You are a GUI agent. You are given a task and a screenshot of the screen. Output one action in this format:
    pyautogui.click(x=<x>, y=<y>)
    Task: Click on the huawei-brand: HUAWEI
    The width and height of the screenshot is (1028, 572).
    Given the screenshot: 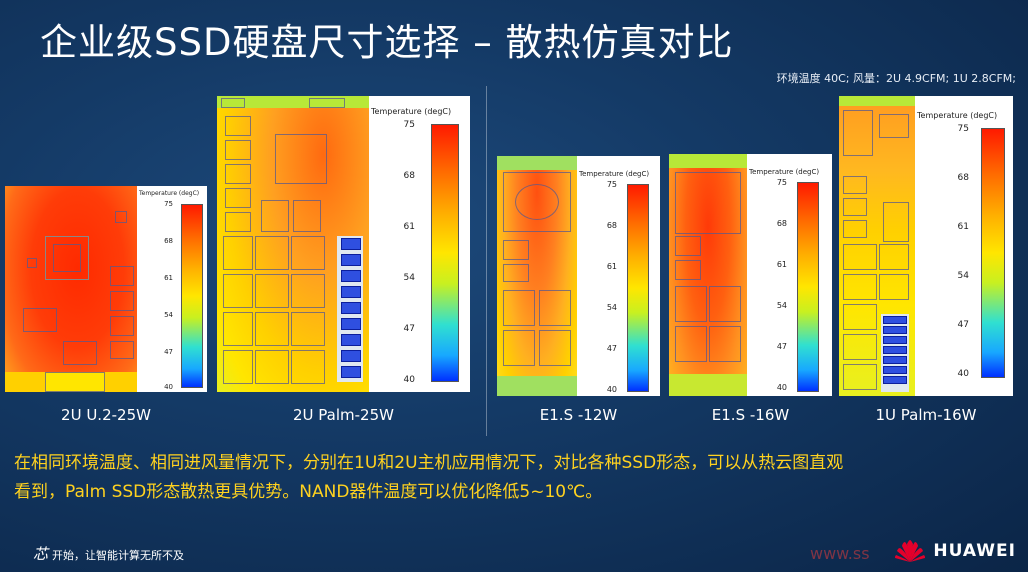 What is the action you would take?
    pyautogui.click(x=954, y=551)
    